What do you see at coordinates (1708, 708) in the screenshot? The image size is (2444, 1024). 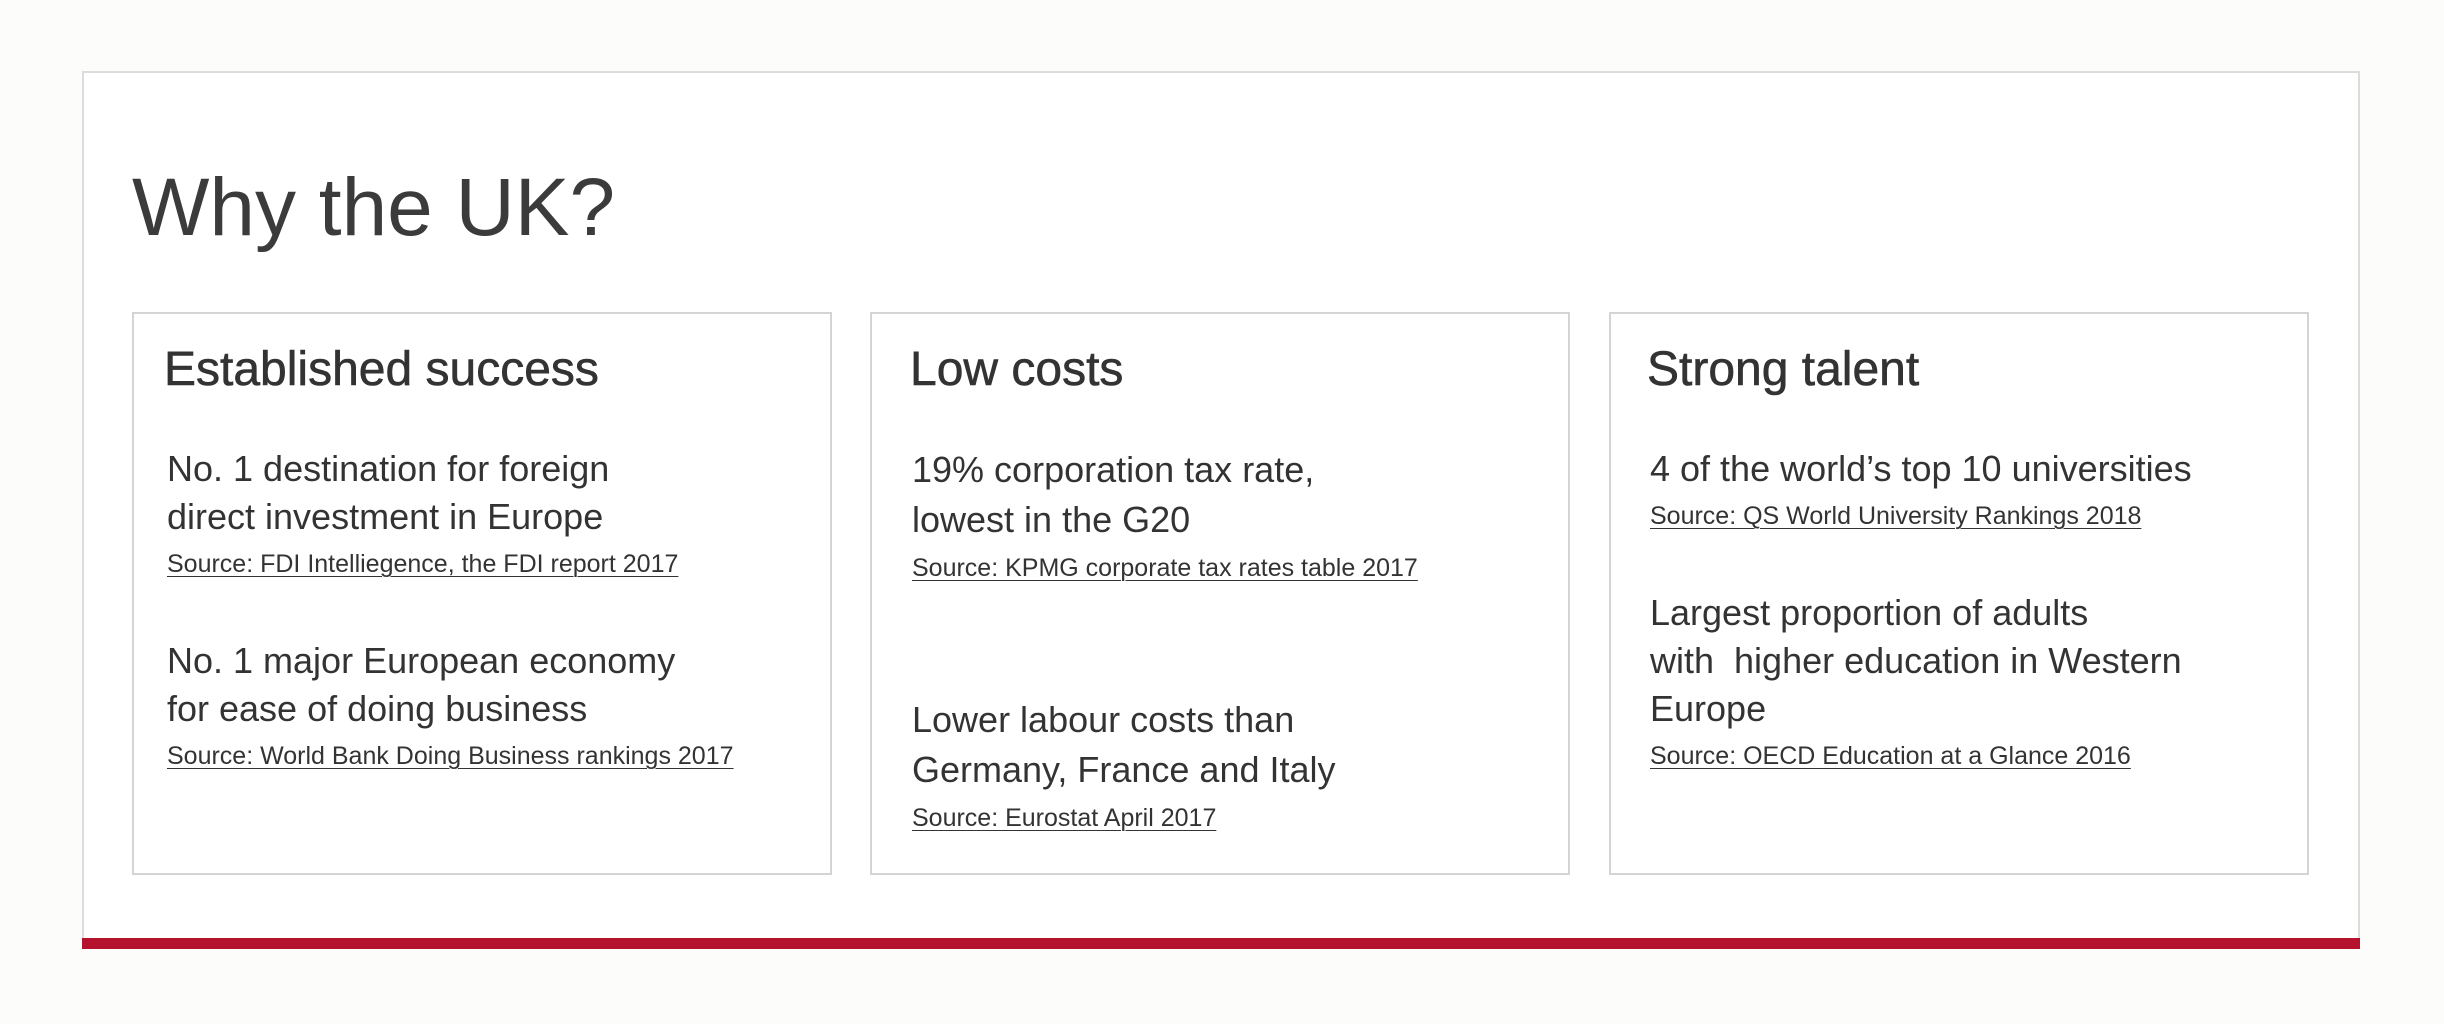 I see `fact-text-line: Europe` at bounding box center [1708, 708].